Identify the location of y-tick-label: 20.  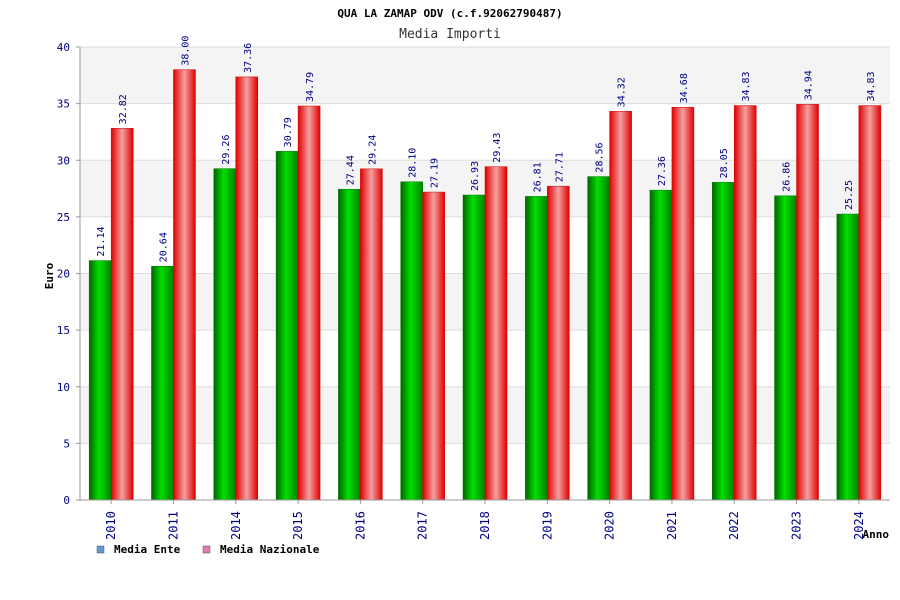
(63, 274).